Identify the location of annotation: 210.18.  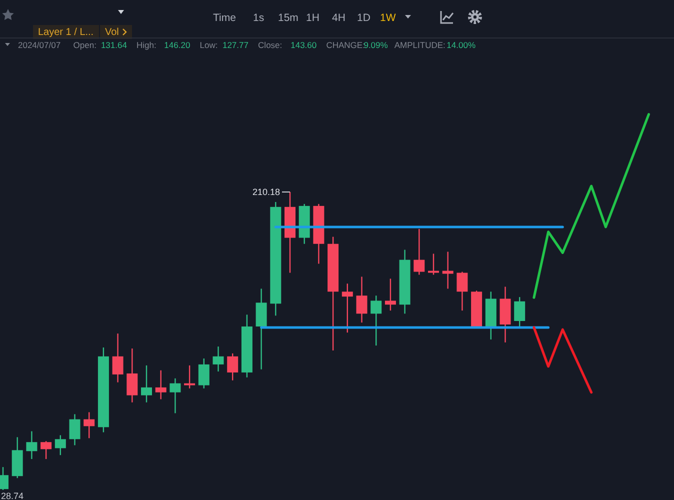
(266, 192).